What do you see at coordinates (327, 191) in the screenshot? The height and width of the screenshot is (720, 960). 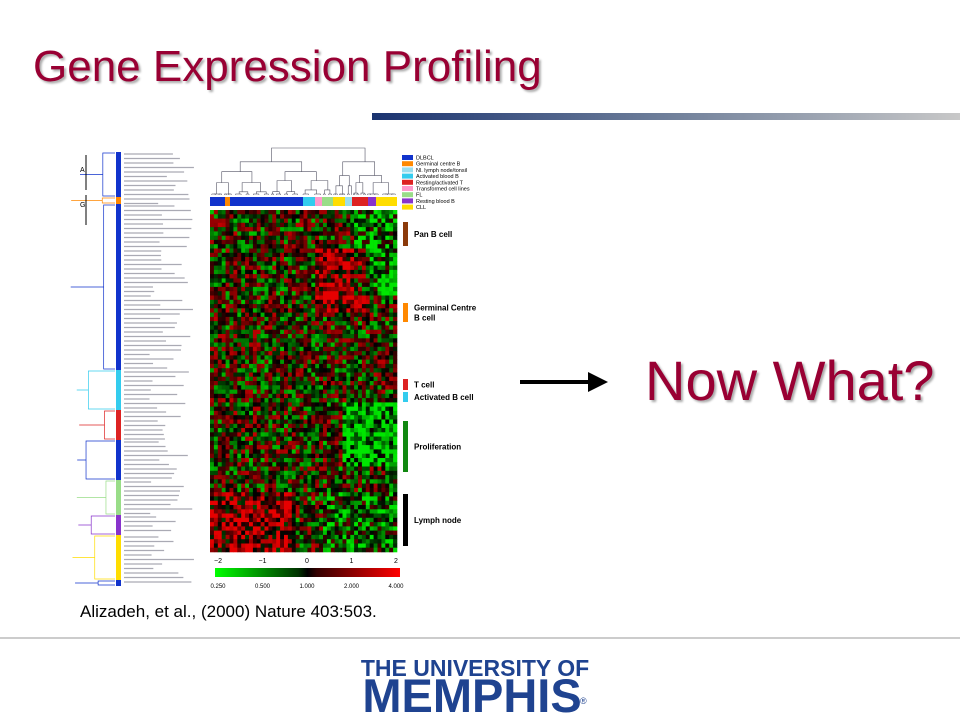 I see `dendro-branch` at bounding box center [327, 191].